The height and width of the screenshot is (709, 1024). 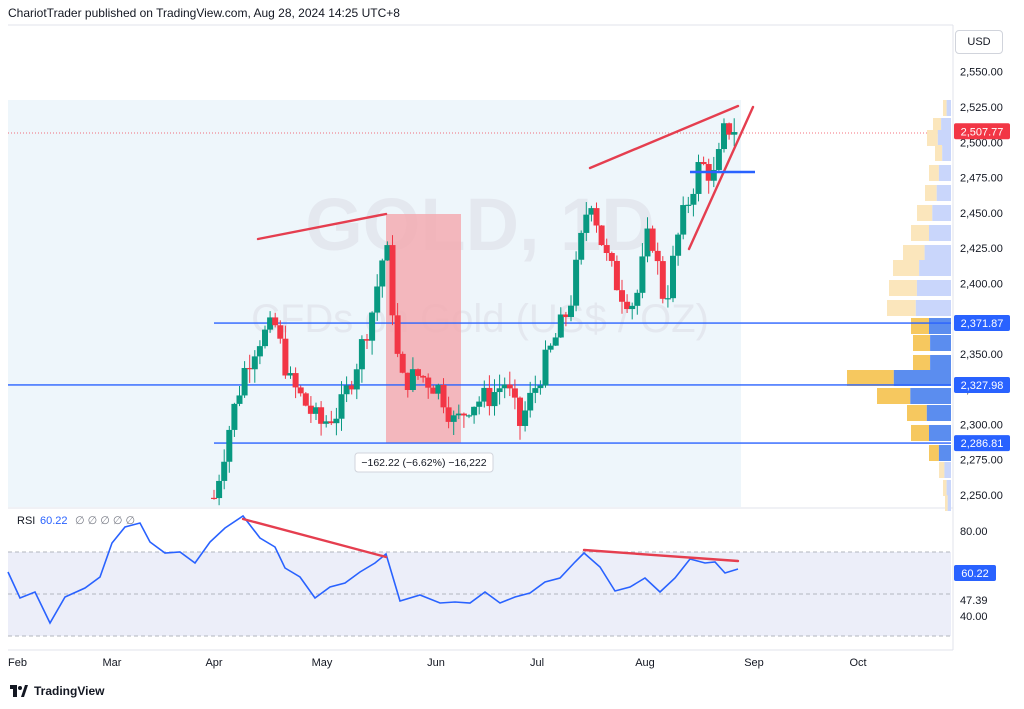 I want to click on price-tick-label: 2,550.00, so click(x=981, y=73).